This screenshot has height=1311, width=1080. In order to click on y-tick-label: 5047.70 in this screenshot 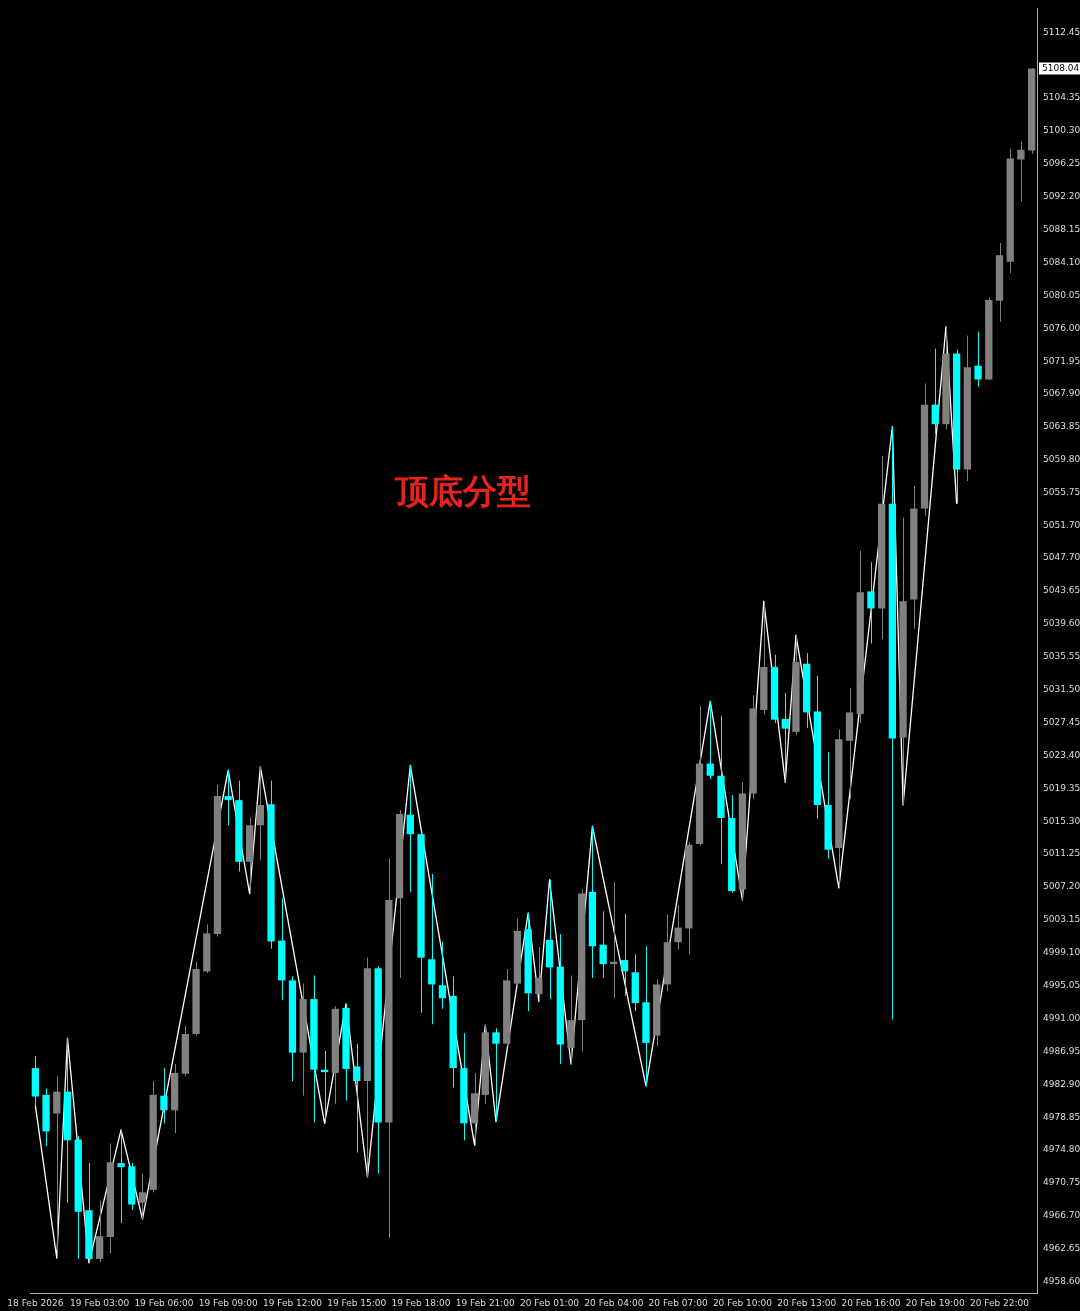, I will do `click(1061, 557)`.